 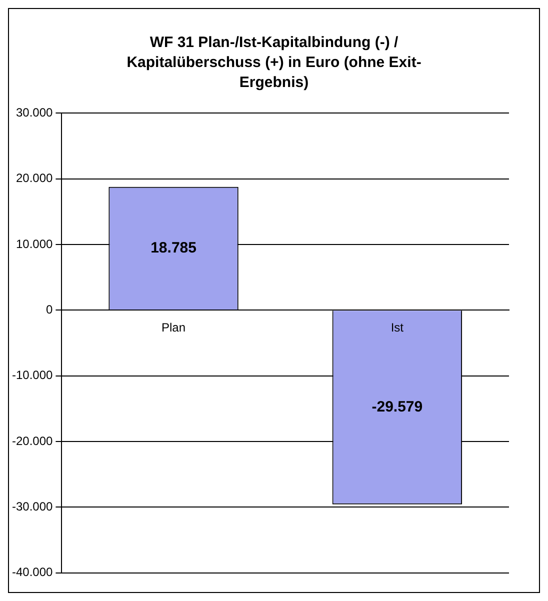 I want to click on y-tick-label: 20.000, so click(x=35, y=178).